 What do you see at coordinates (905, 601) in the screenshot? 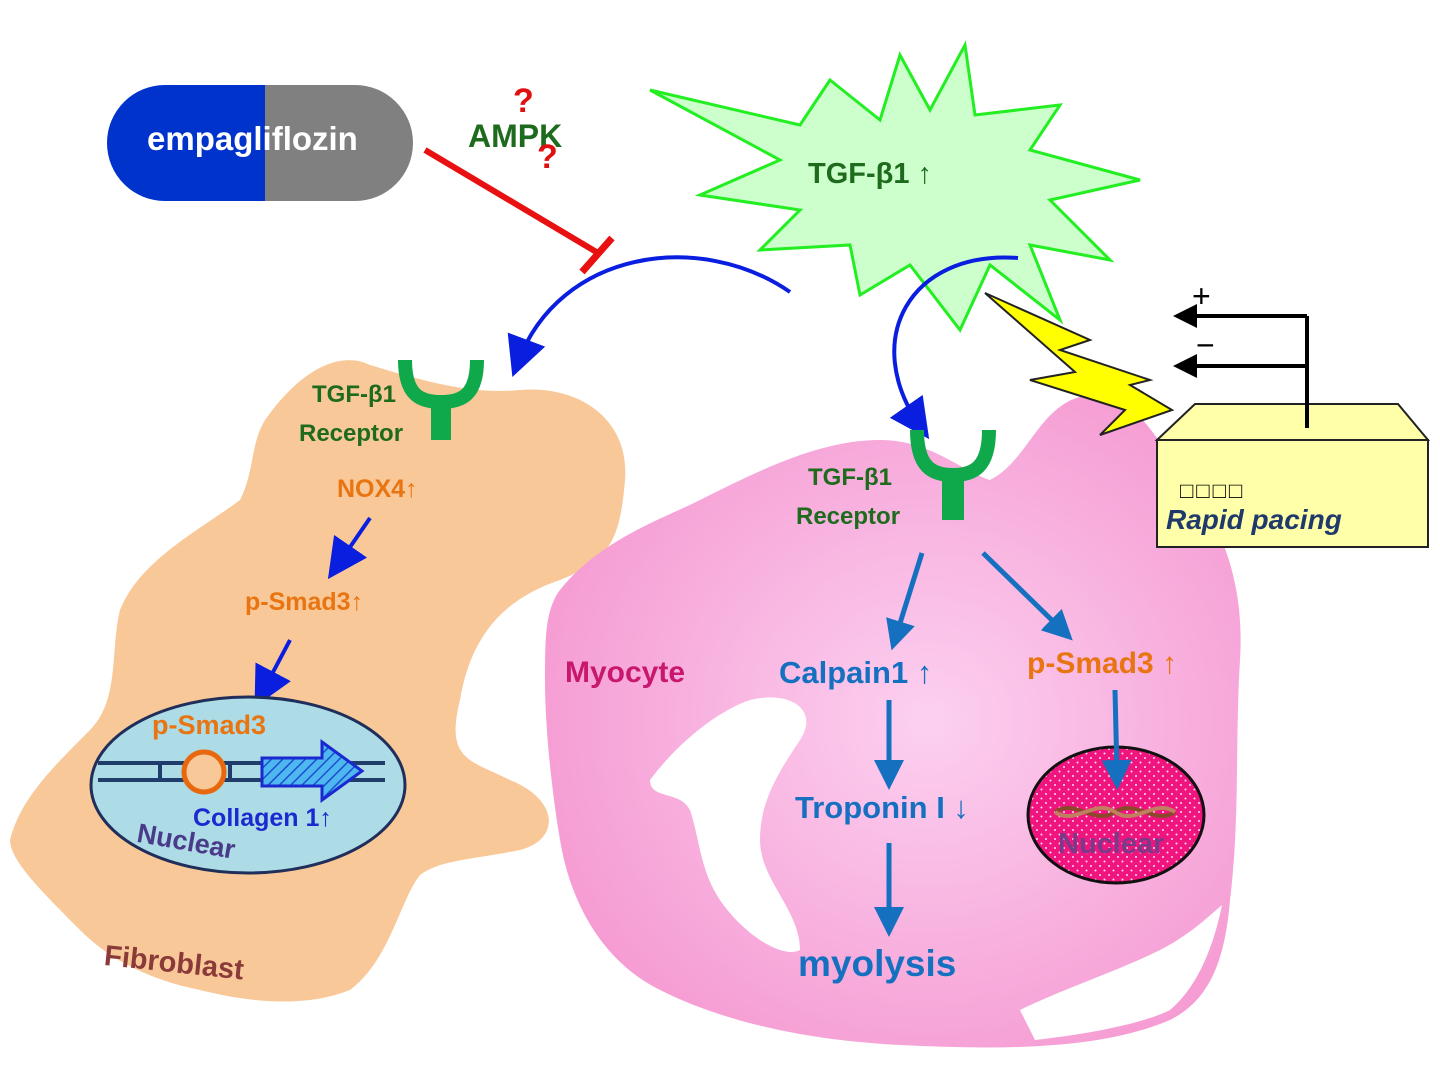
I see `arrow-receptor-to-calpain` at bounding box center [905, 601].